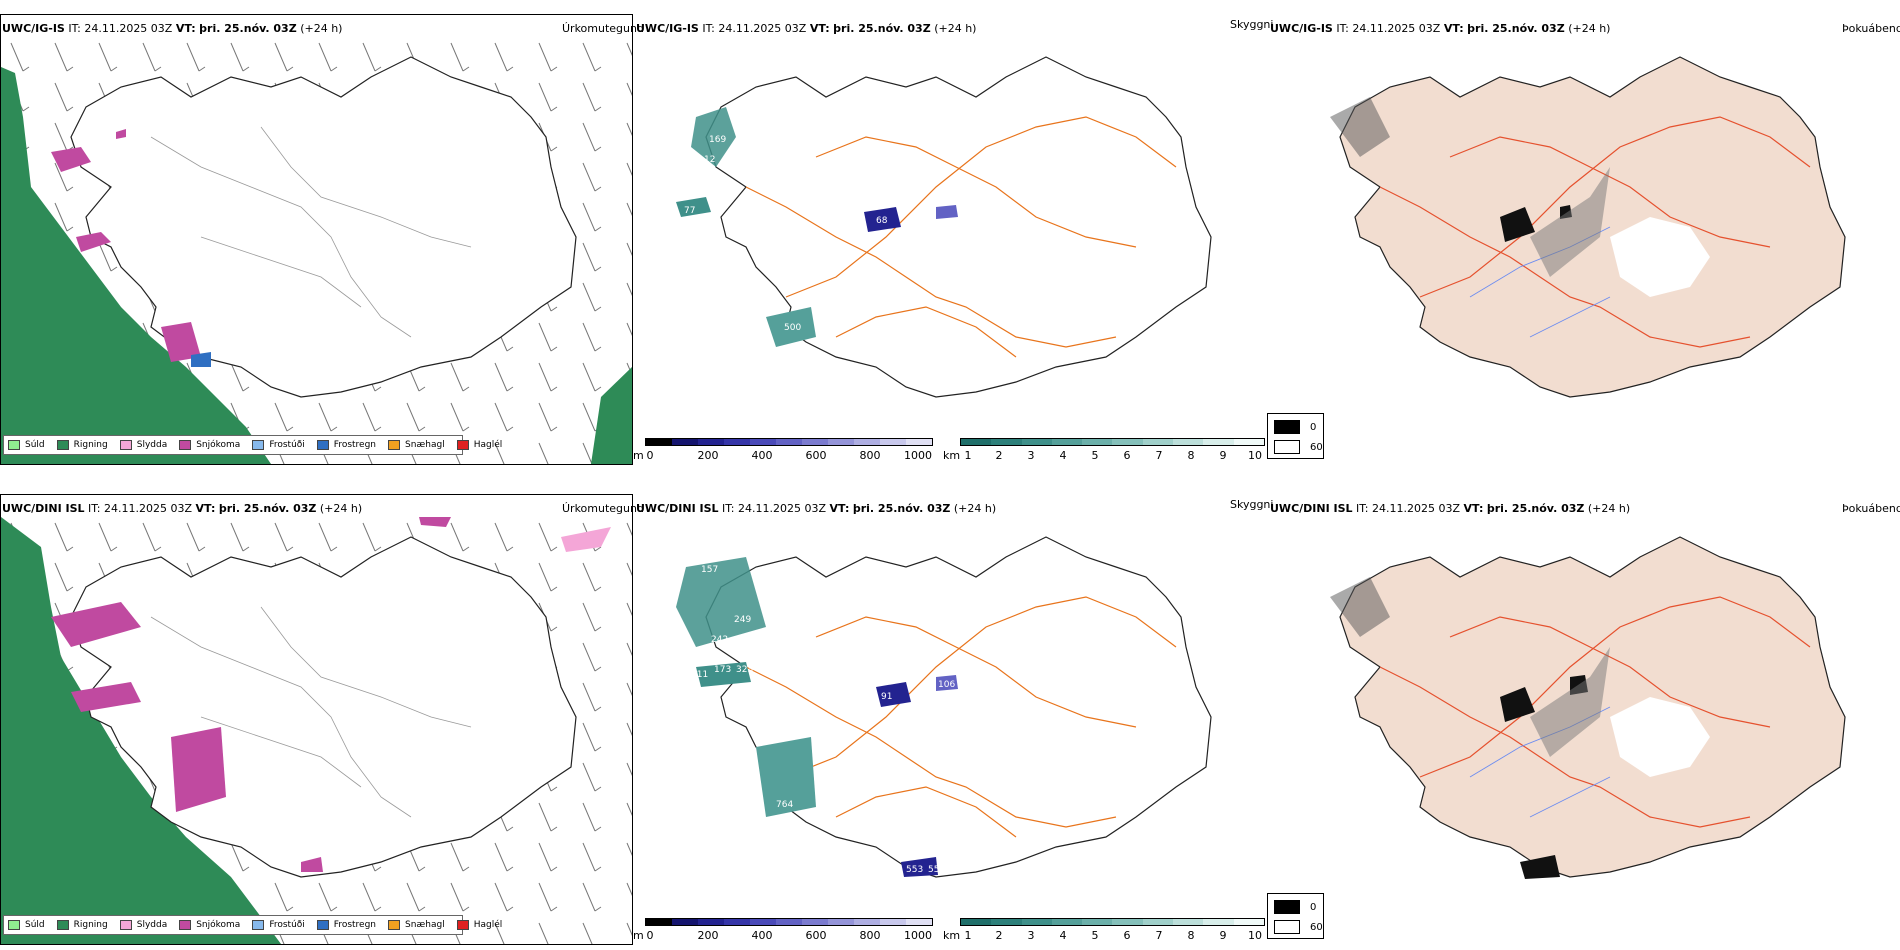  What do you see at coordinates (717, 140) in the screenshot?
I see `visibility-label: 169` at bounding box center [717, 140].